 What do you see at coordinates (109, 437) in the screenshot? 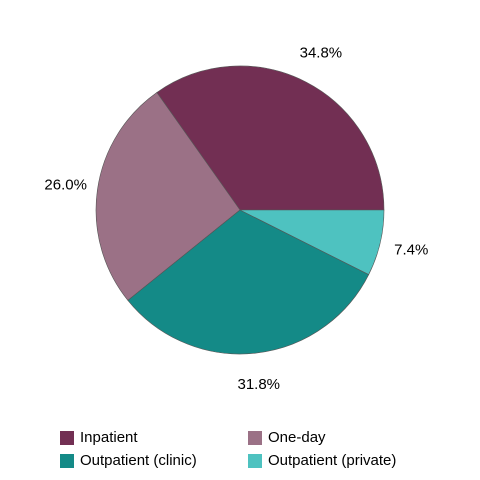
I see `legend-label: Inpatient` at bounding box center [109, 437].